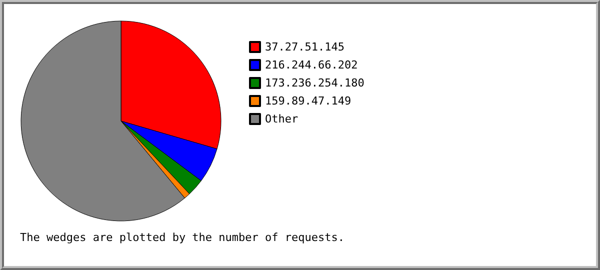 This screenshot has width=600, height=270. I want to click on legend-label: 173.236.254.180, so click(314, 83).